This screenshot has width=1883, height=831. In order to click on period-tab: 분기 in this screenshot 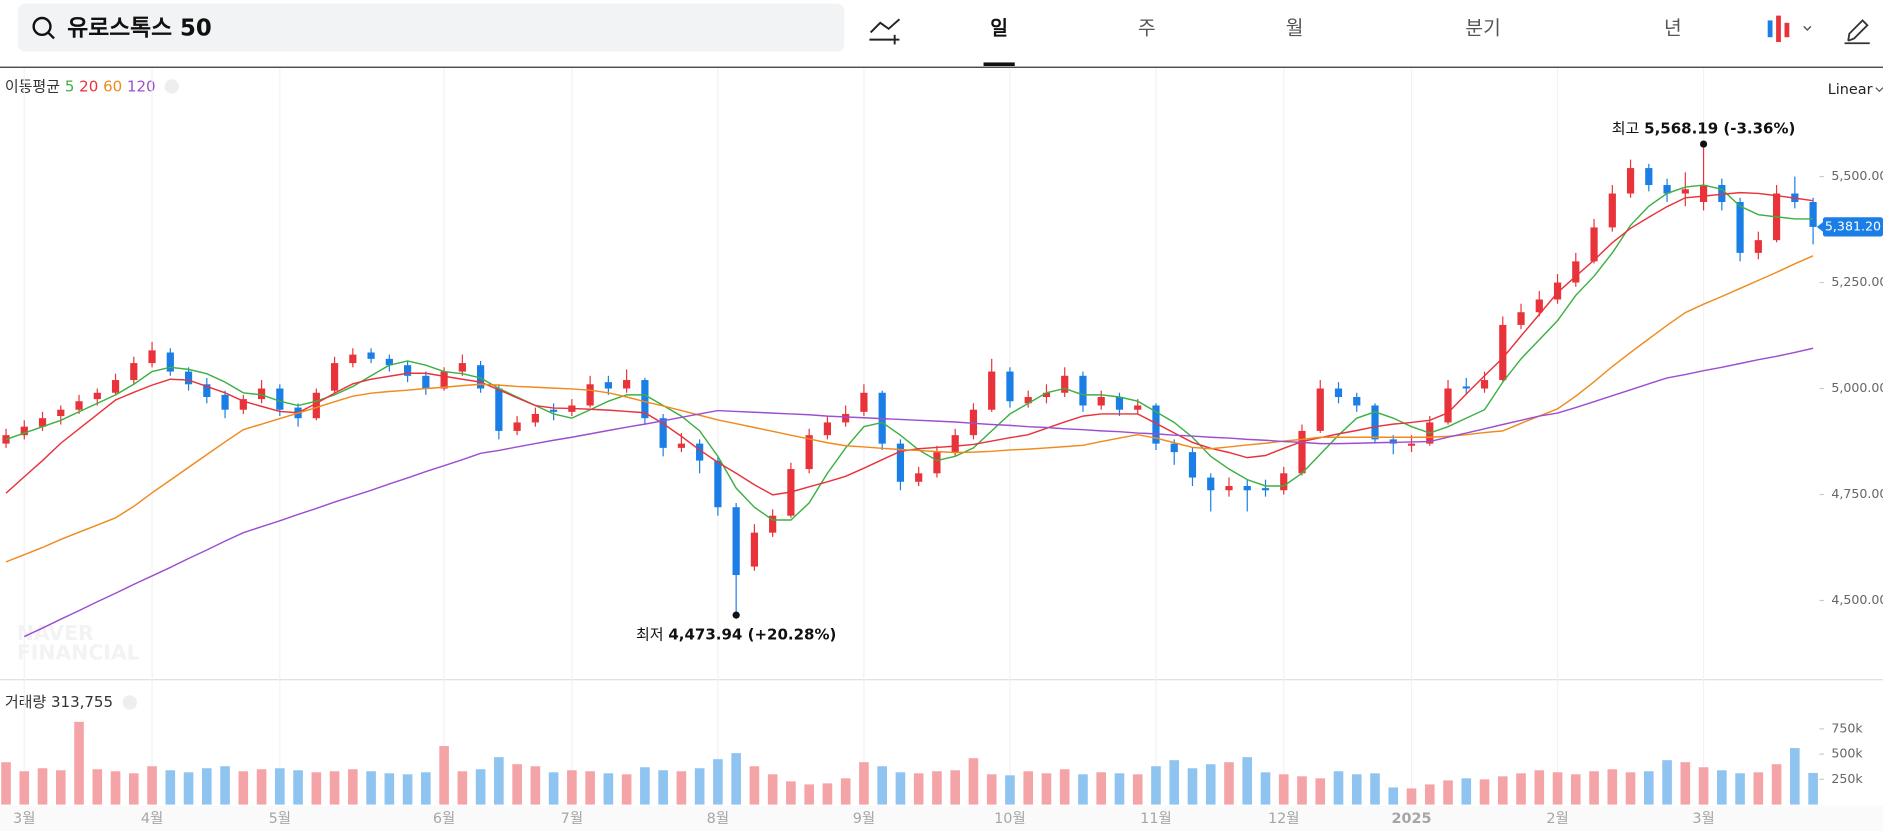, I will do `click(1482, 27)`.